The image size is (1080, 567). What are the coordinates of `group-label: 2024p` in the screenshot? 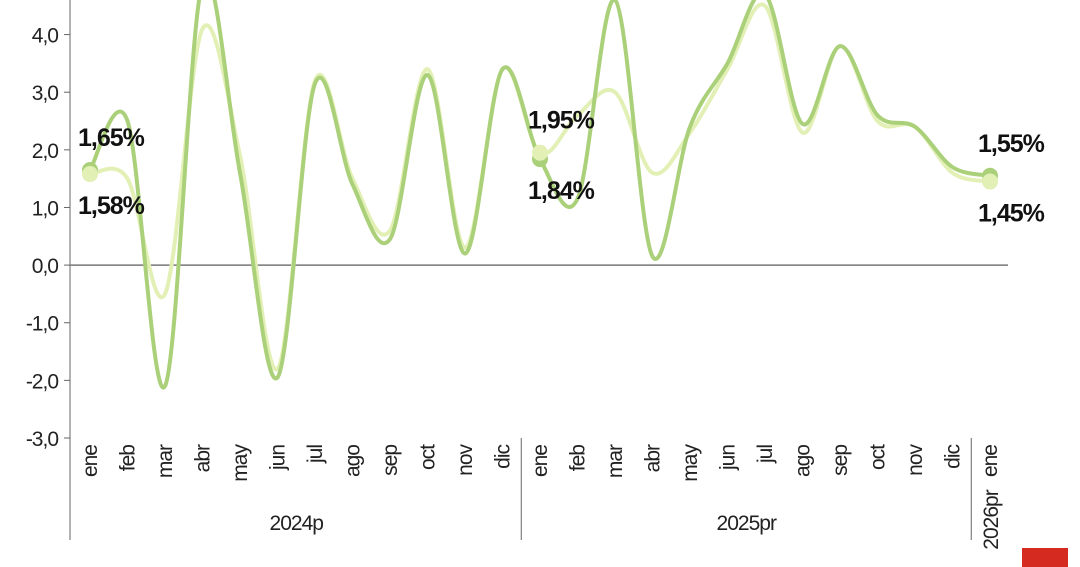 It's located at (297, 523).